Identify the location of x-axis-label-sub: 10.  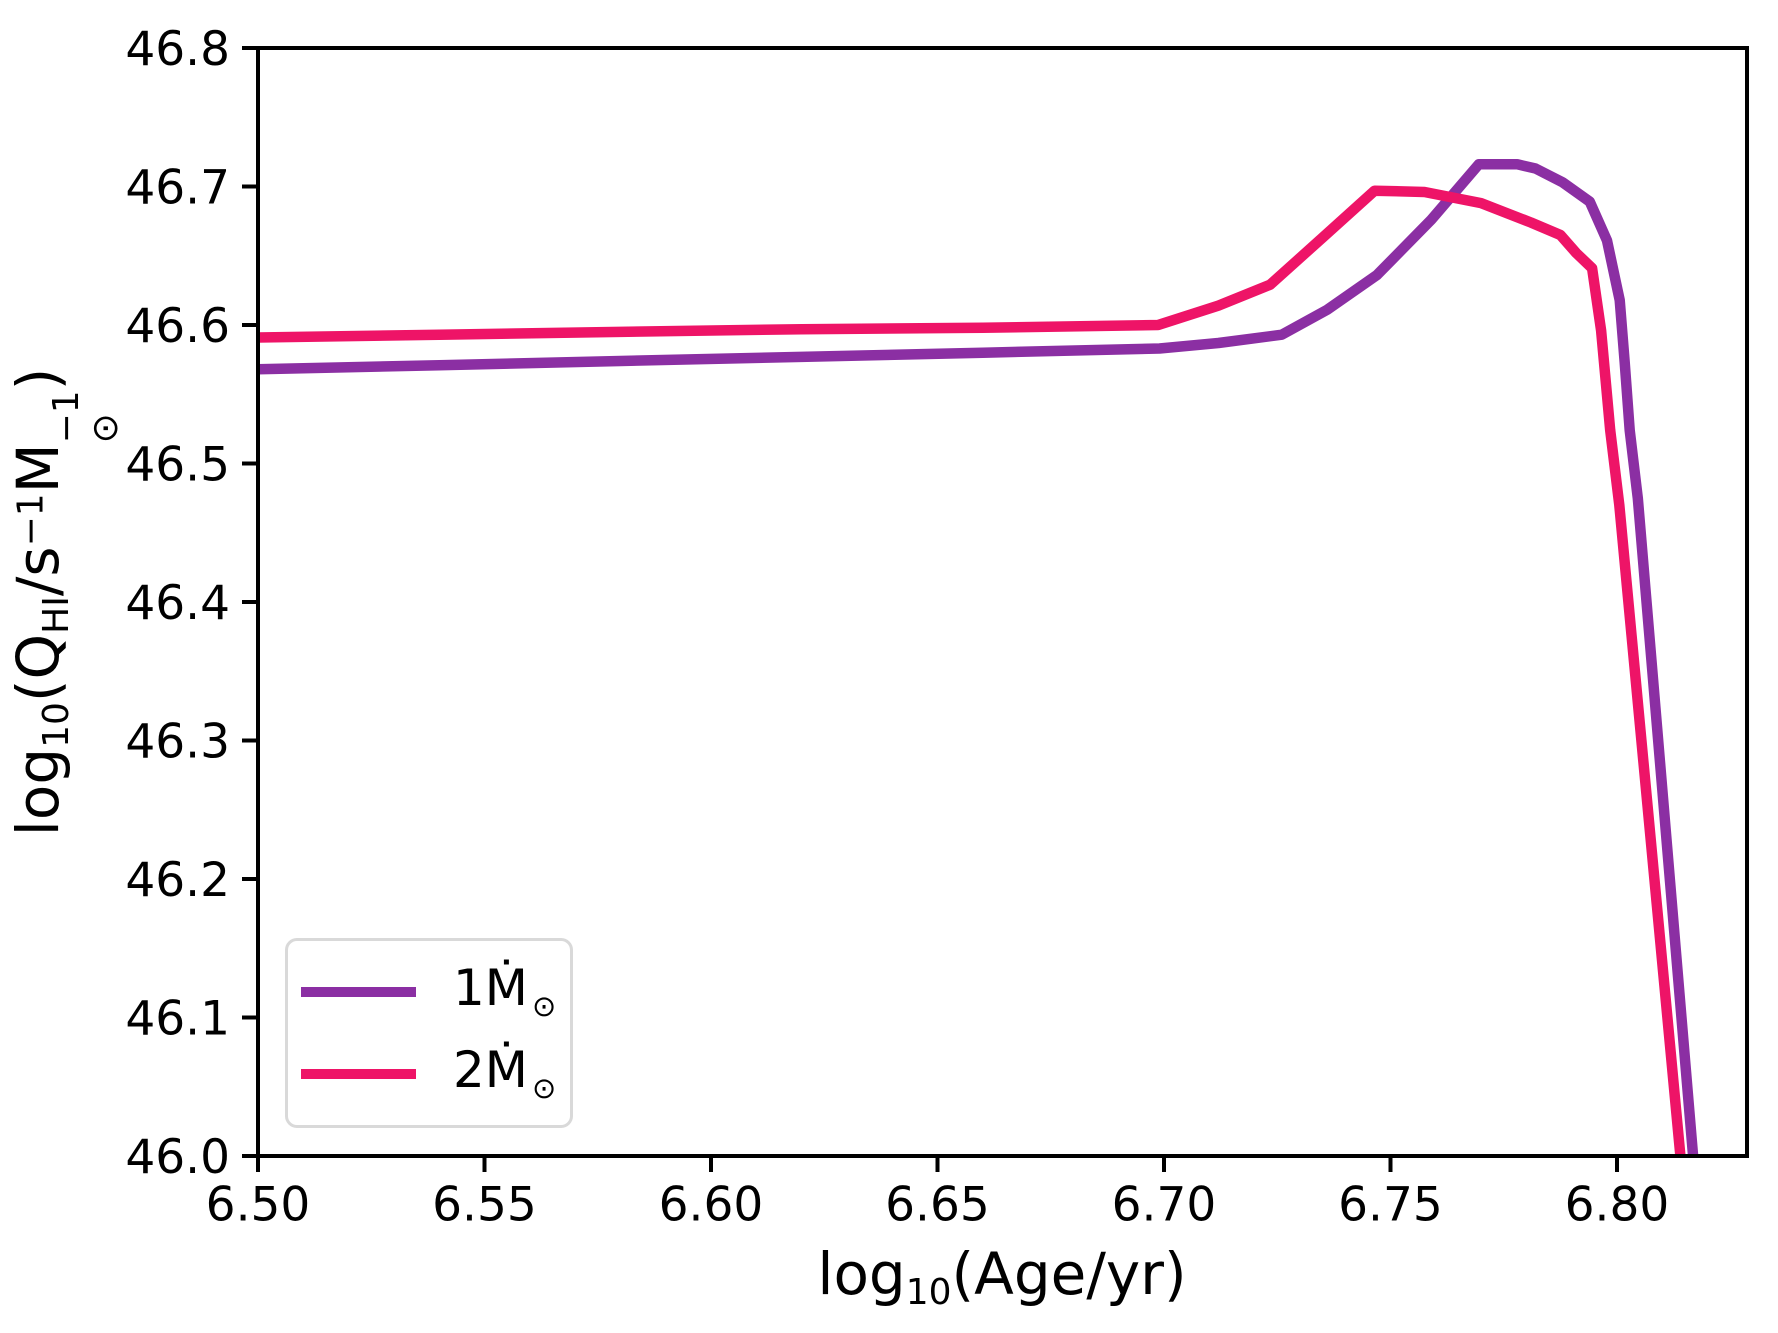
(928, 1293).